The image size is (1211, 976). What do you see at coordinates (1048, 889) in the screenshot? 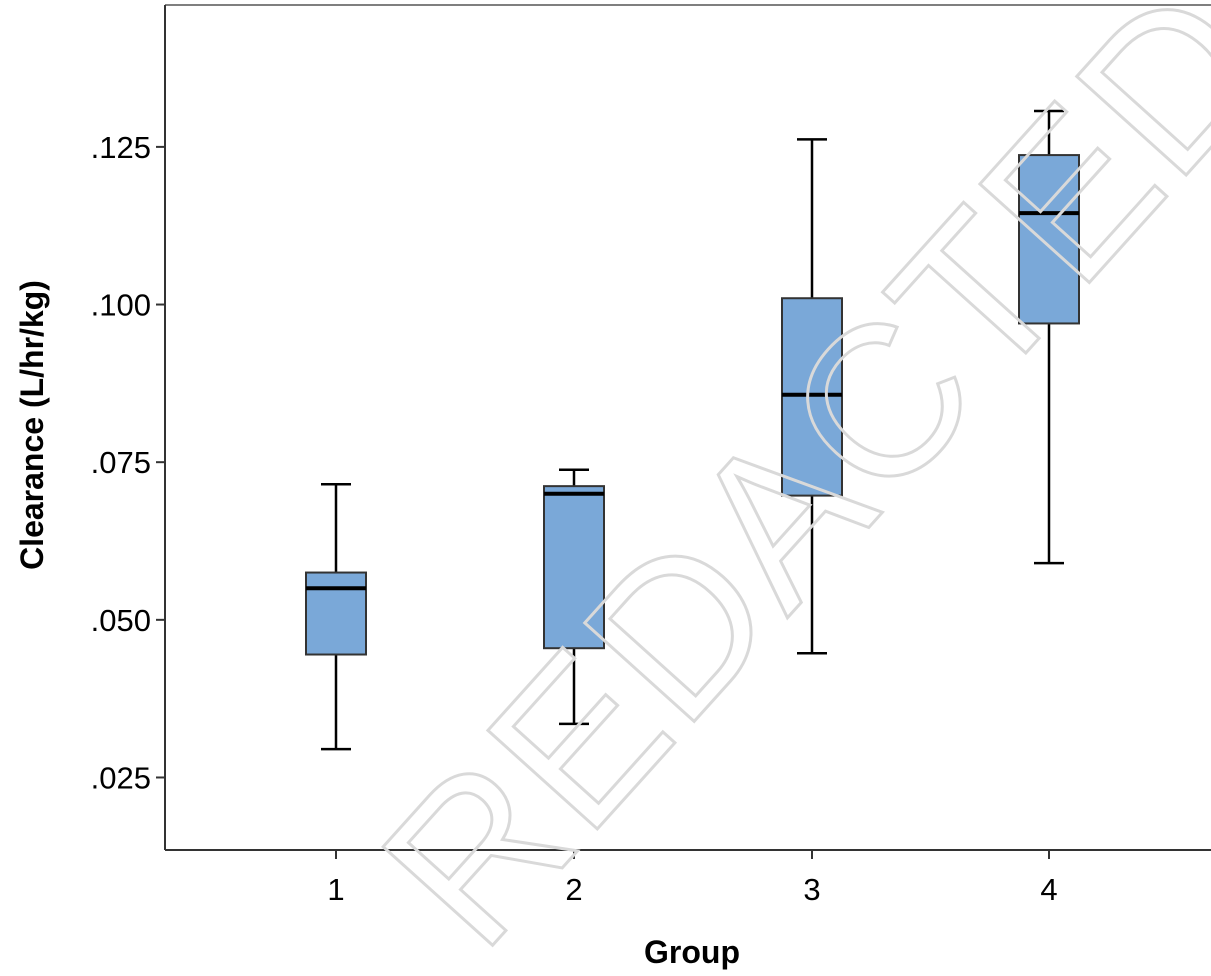
I see `x-tick-label: 4` at bounding box center [1048, 889].